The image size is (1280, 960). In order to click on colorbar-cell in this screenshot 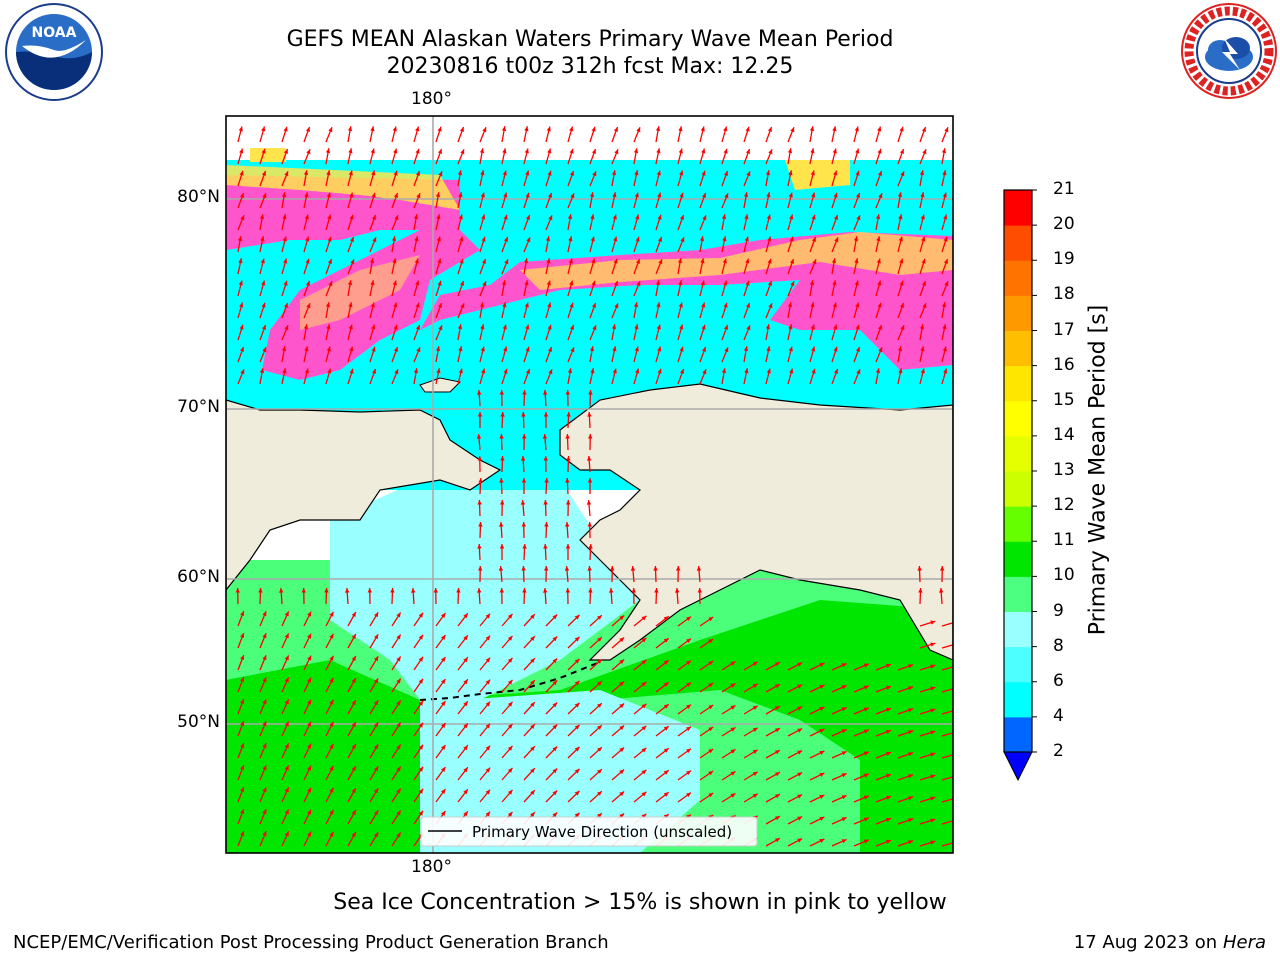, I will do `click(1018, 559)`.